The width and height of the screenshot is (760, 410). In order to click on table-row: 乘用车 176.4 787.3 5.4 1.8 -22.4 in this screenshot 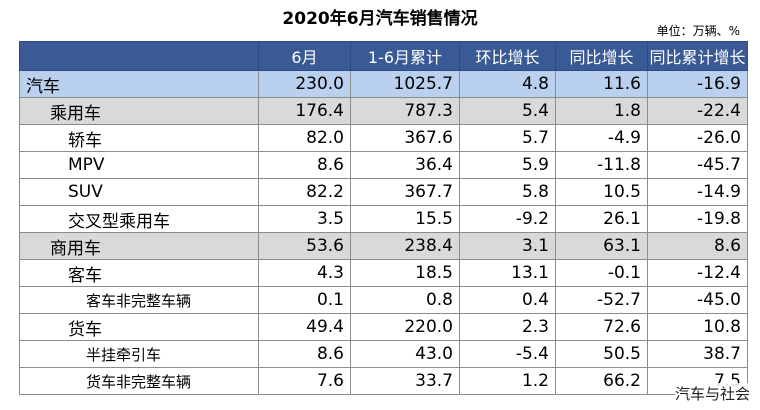, I will do `click(383, 111)`.